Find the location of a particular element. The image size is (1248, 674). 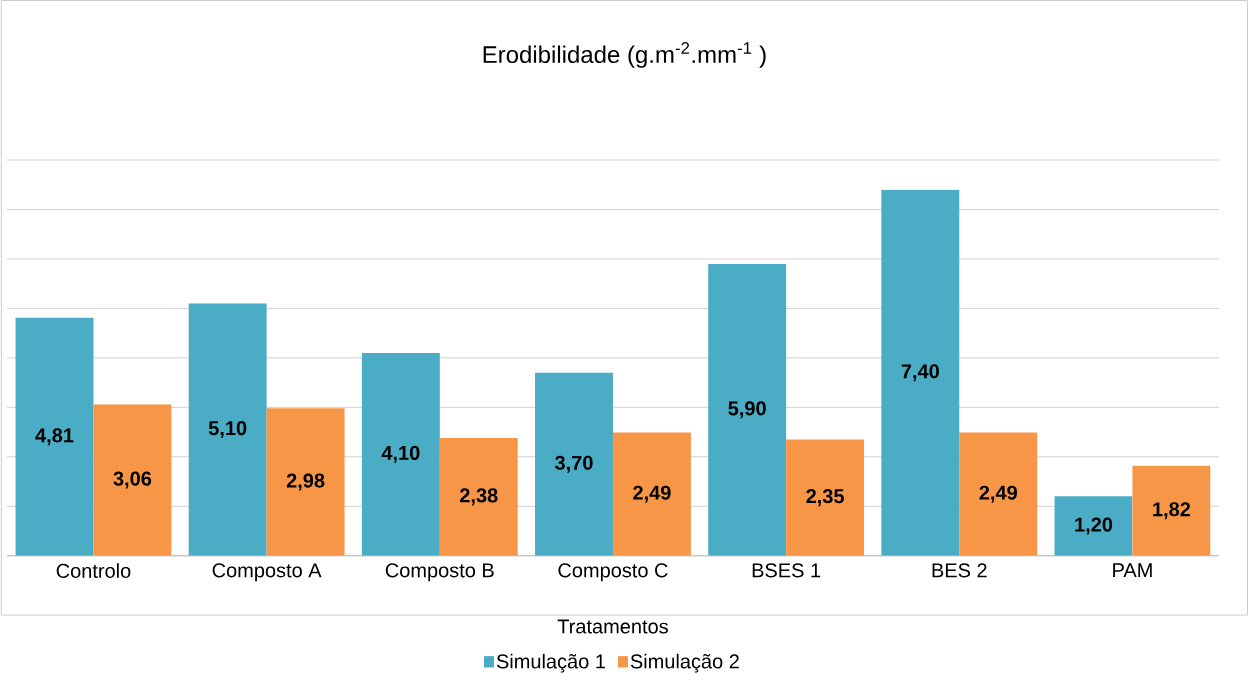

x-tick-label: Controlo is located at coordinates (93, 571).